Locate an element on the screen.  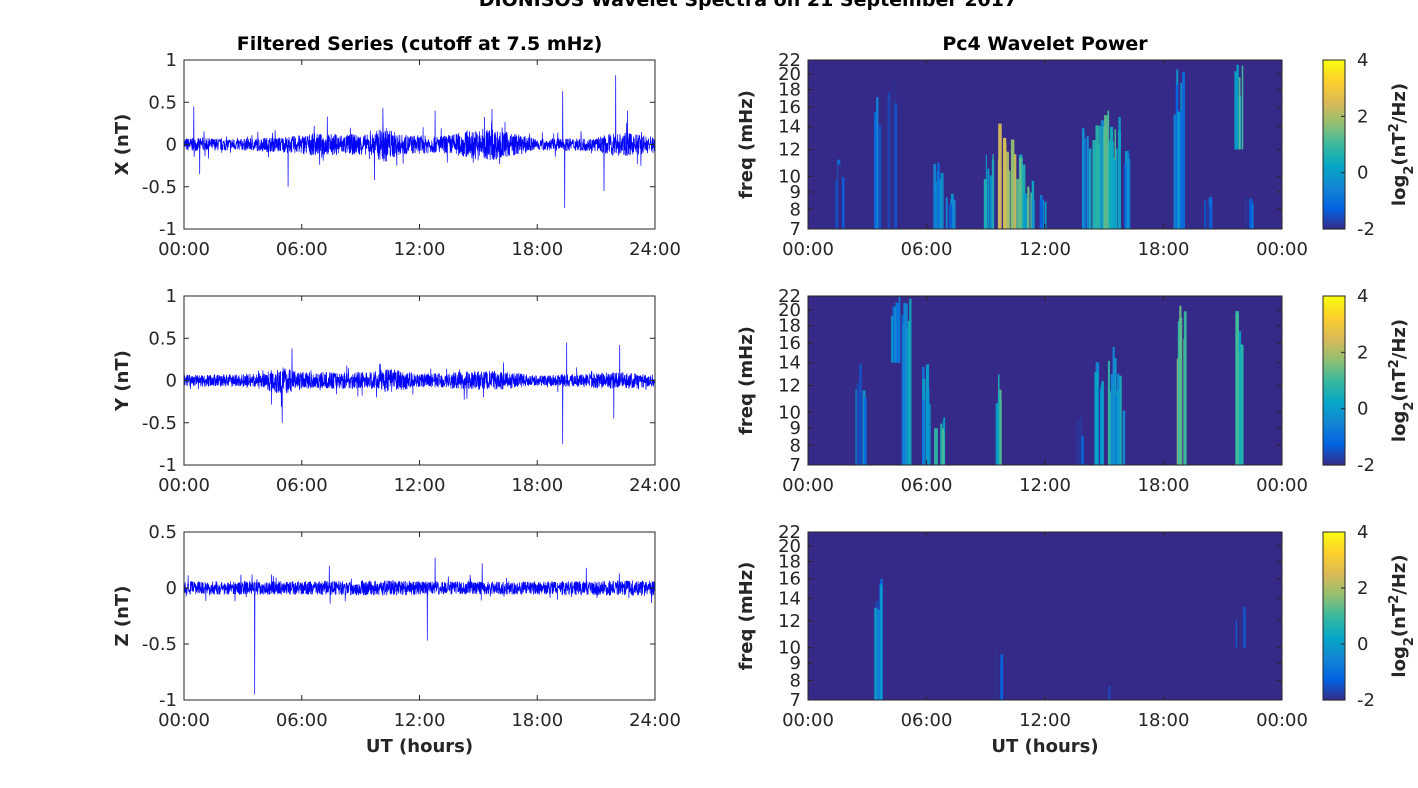
y-tick-label: 0 is located at coordinates (171, 145).